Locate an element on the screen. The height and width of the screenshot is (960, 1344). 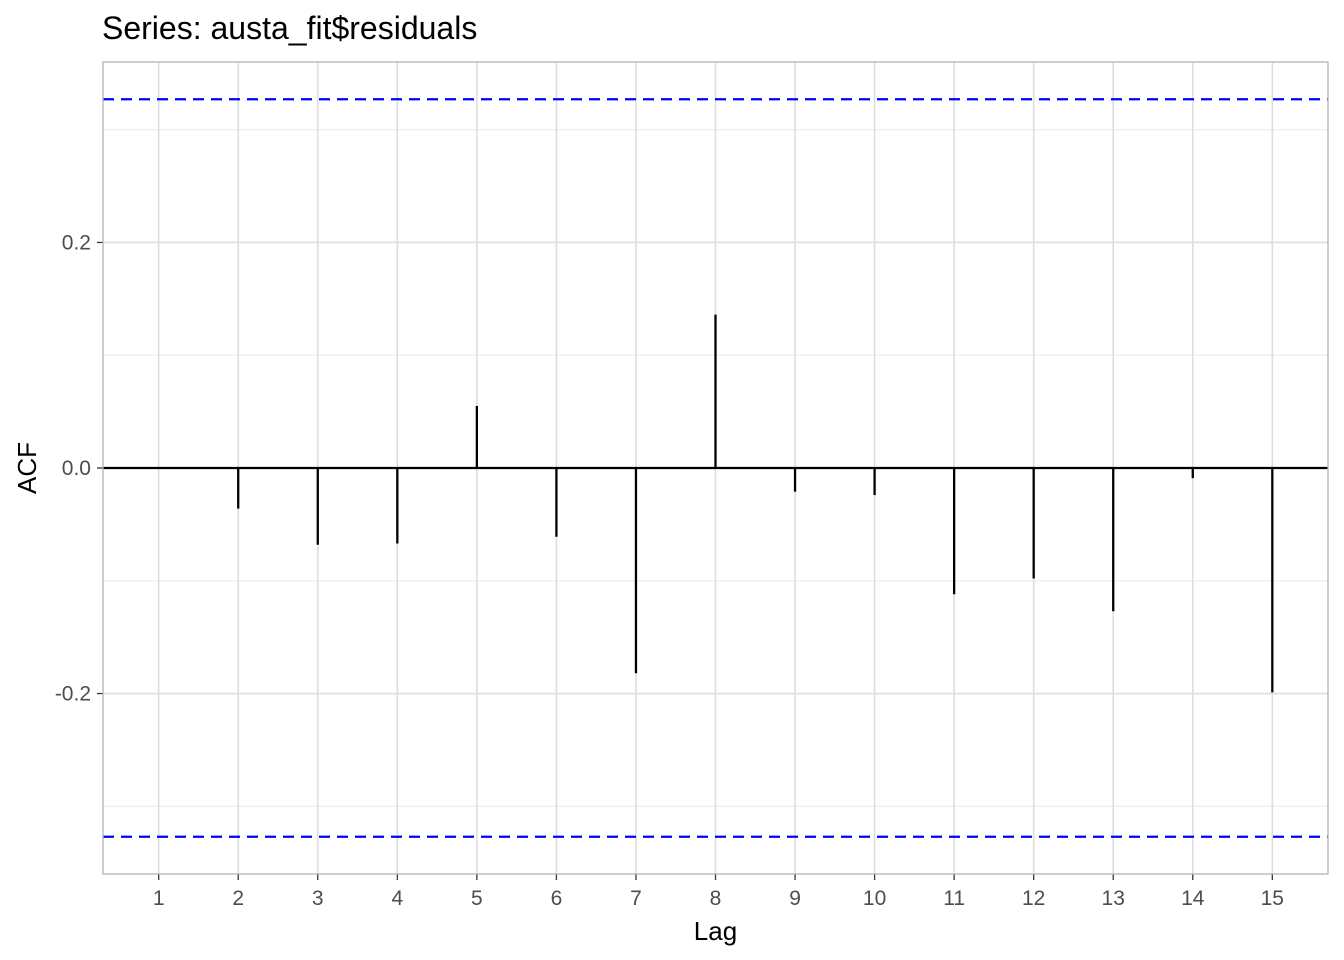
x-tick-label: 3 is located at coordinates (318, 898).